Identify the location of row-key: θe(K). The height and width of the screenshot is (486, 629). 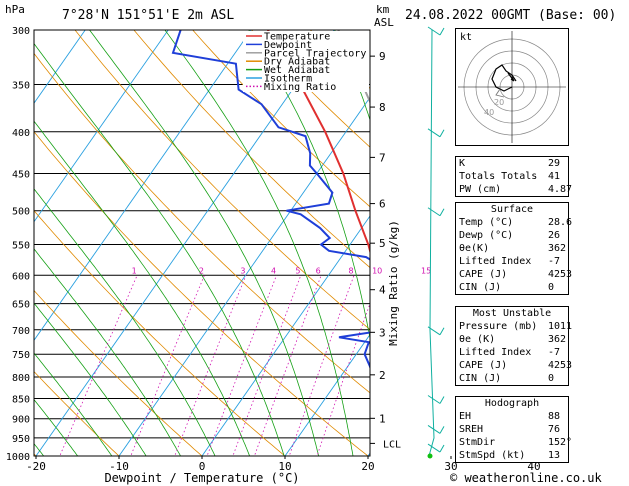
(474, 248).